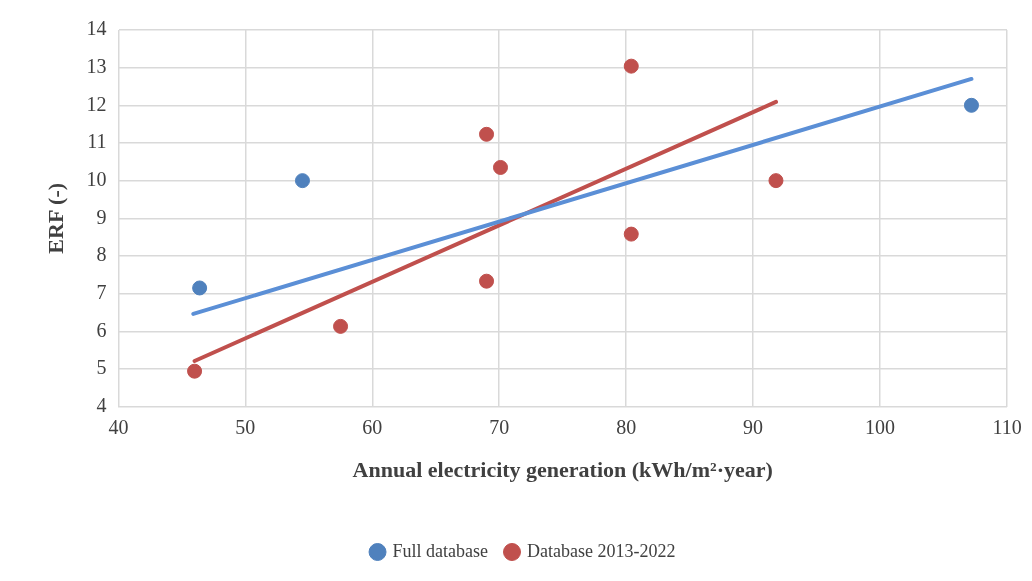 This screenshot has height=581, width=1032. What do you see at coordinates (101, 404) in the screenshot?
I see `y-tick-label: 4` at bounding box center [101, 404].